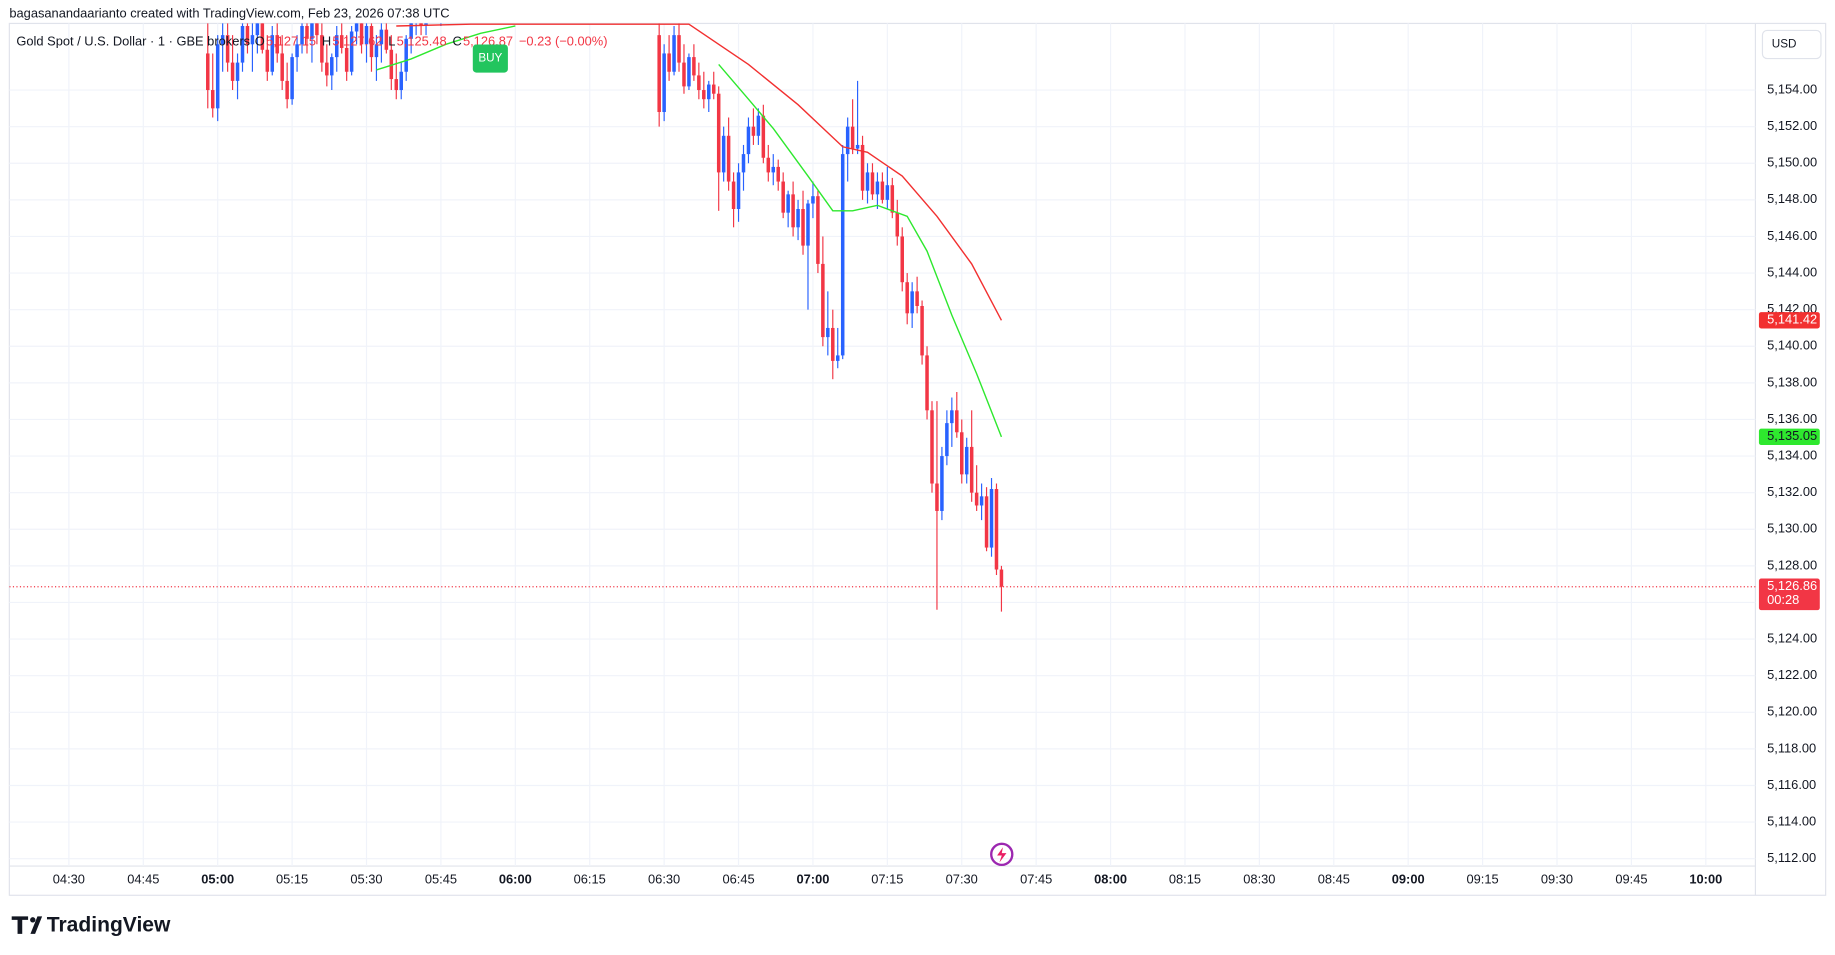 The width and height of the screenshot is (1835, 955). I want to click on brand: TradingView, so click(109, 924).